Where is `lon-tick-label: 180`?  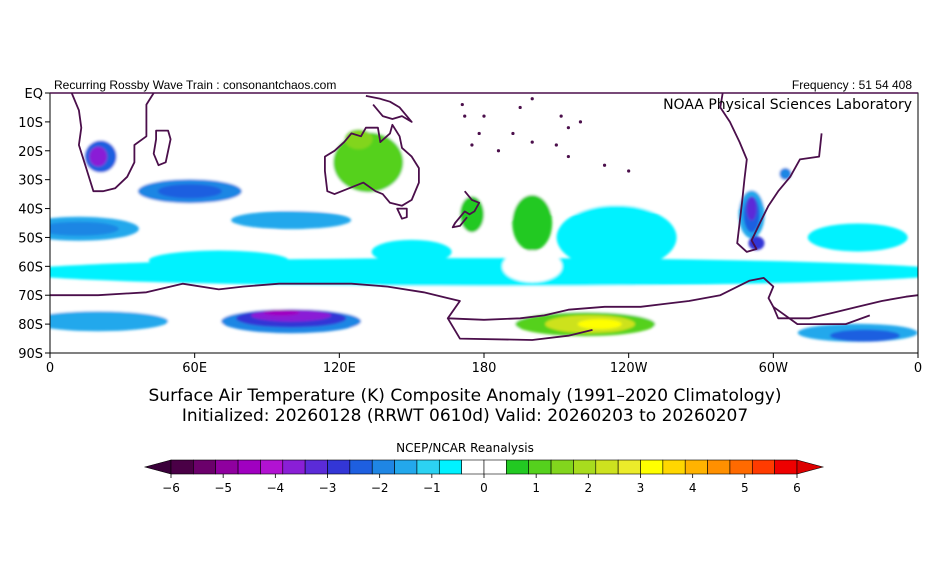
lon-tick-label: 180 is located at coordinates (484, 368).